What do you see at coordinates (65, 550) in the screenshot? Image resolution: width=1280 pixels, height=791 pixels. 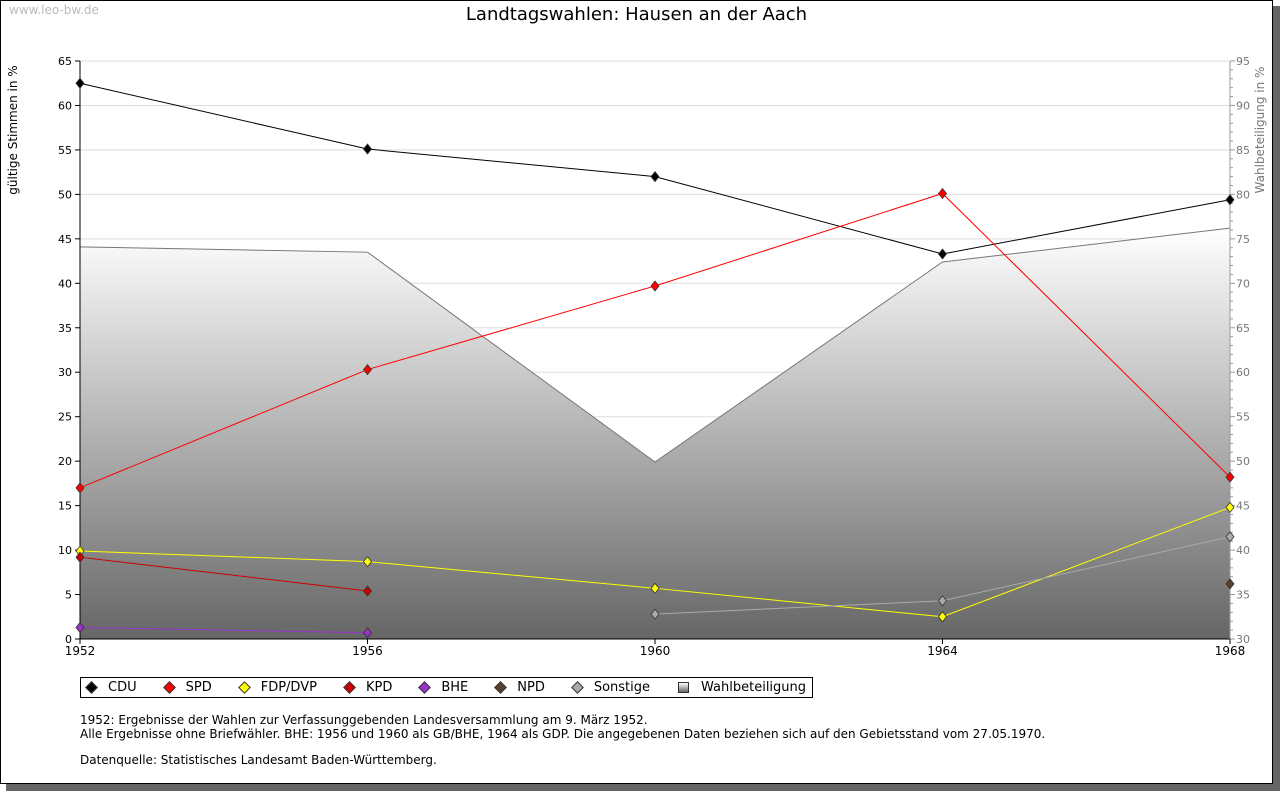 I see `y-tick-label: 10` at bounding box center [65, 550].